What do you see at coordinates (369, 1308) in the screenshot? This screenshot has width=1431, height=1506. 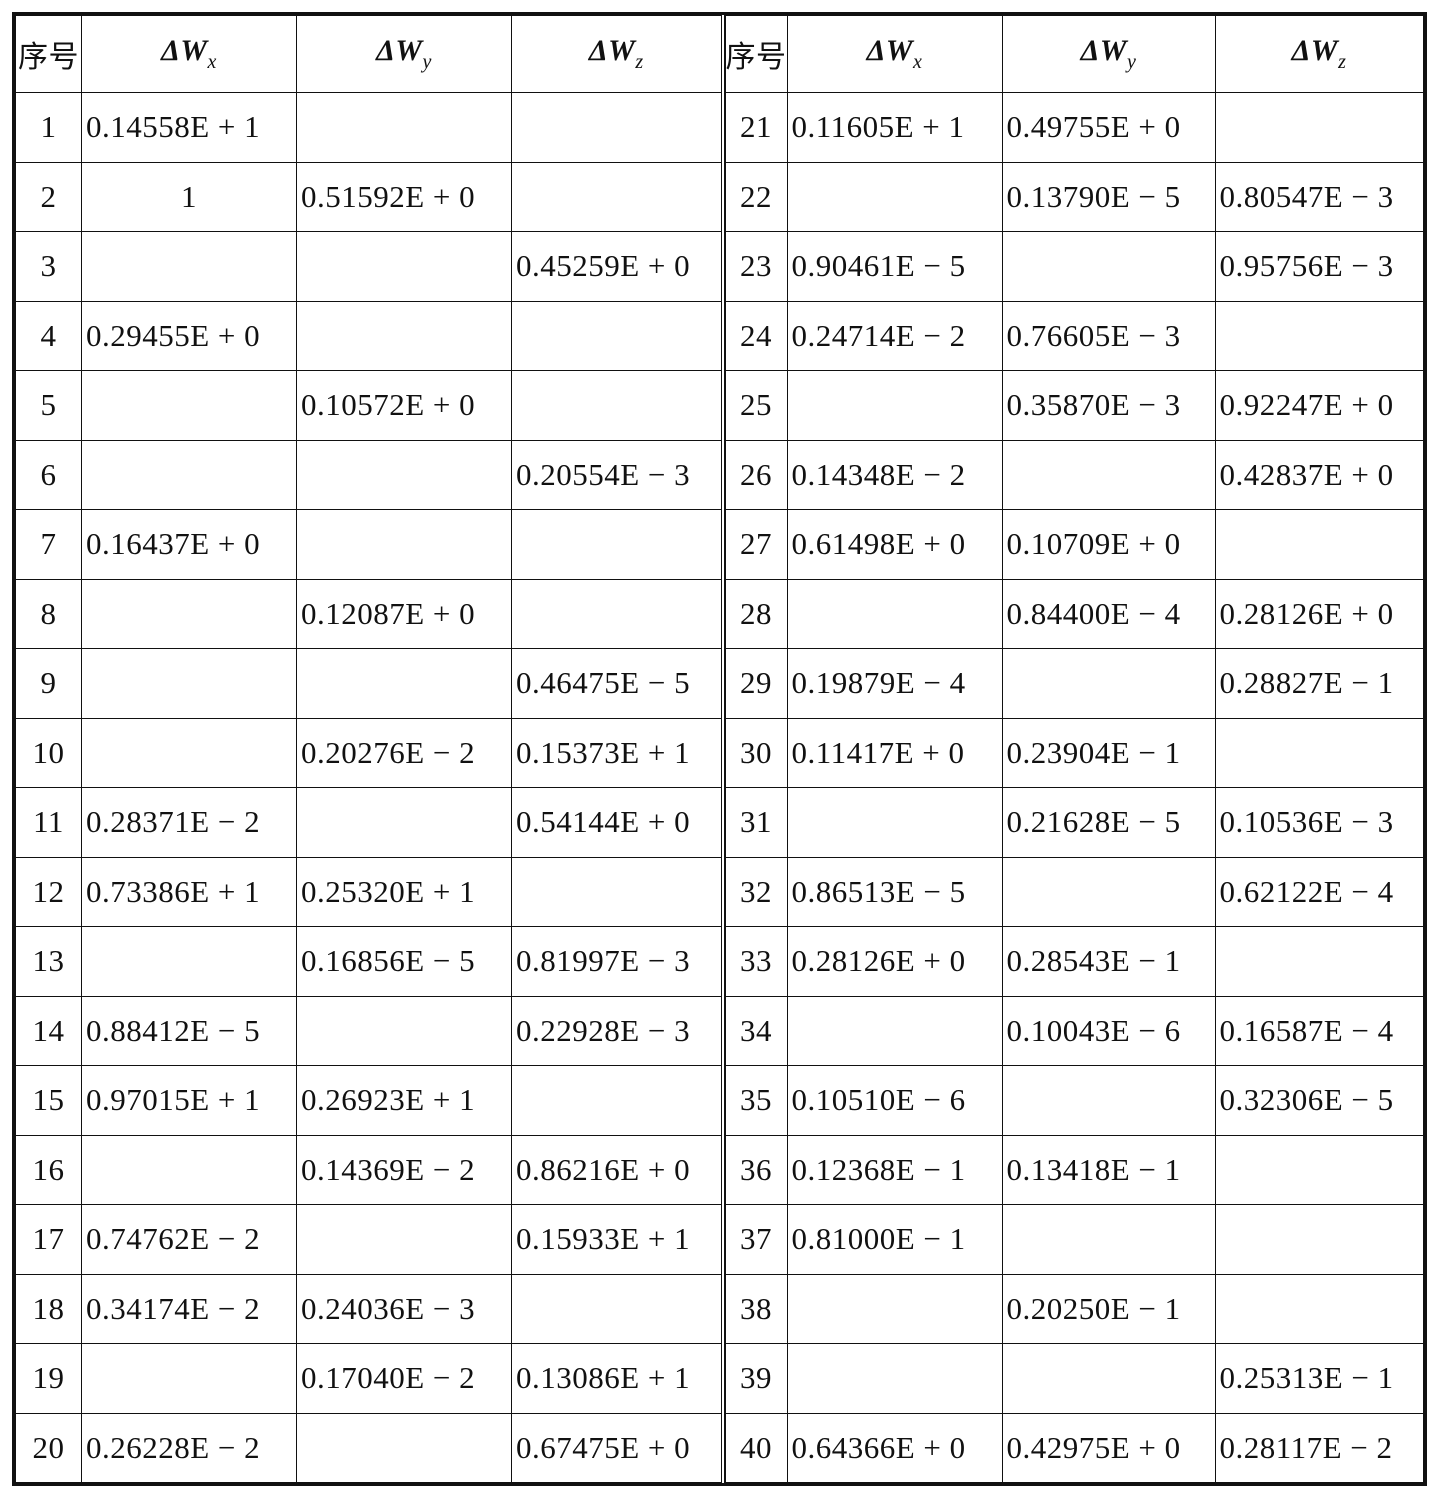 I see `table-row: 18 0.34174E − 2 0.24036E − 3` at bounding box center [369, 1308].